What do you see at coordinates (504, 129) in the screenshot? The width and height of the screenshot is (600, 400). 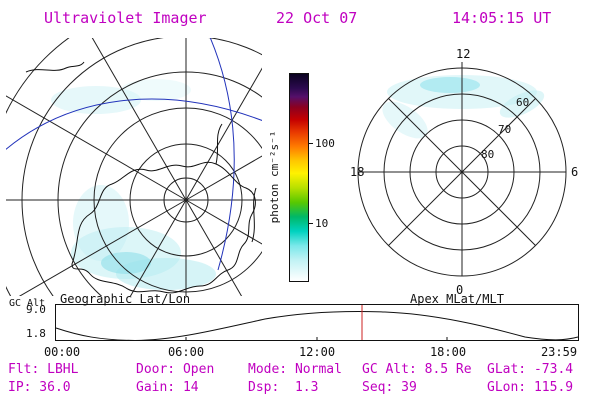 I see `mlat-ring-label-70: 70` at bounding box center [504, 129].